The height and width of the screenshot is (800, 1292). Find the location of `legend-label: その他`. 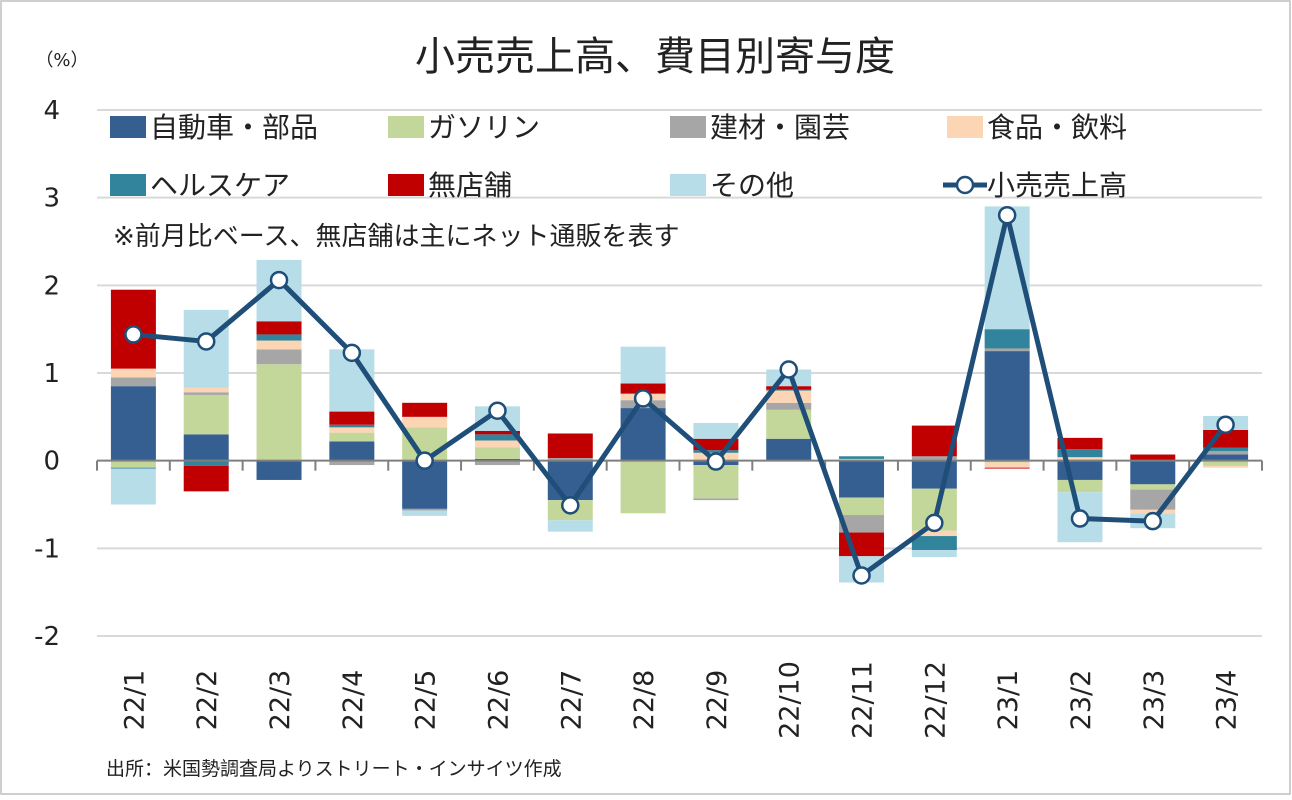

legend-label: その他 is located at coordinates (752, 185).